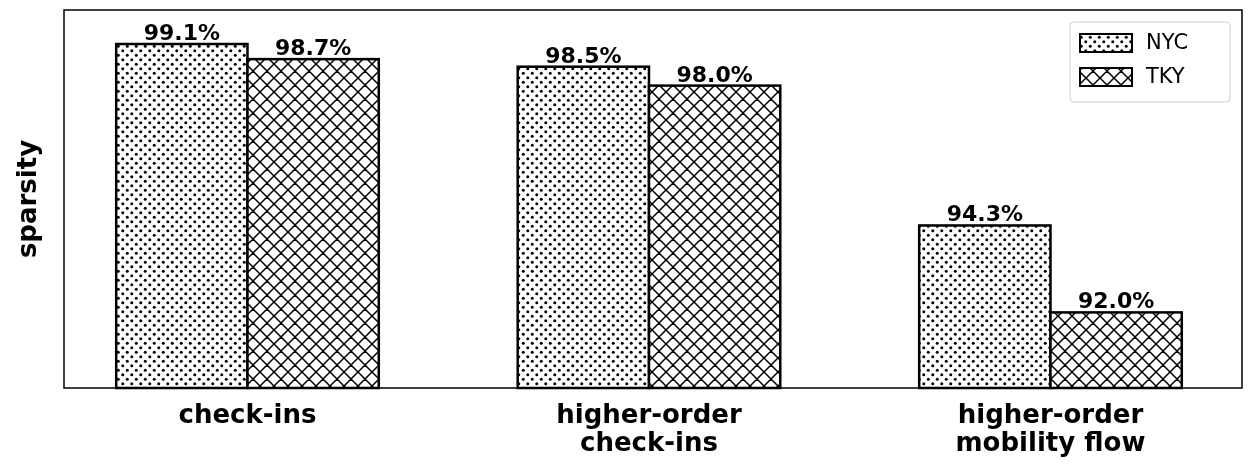  What do you see at coordinates (984, 214) in the screenshot?
I see `data-label: 94.3%` at bounding box center [984, 214].